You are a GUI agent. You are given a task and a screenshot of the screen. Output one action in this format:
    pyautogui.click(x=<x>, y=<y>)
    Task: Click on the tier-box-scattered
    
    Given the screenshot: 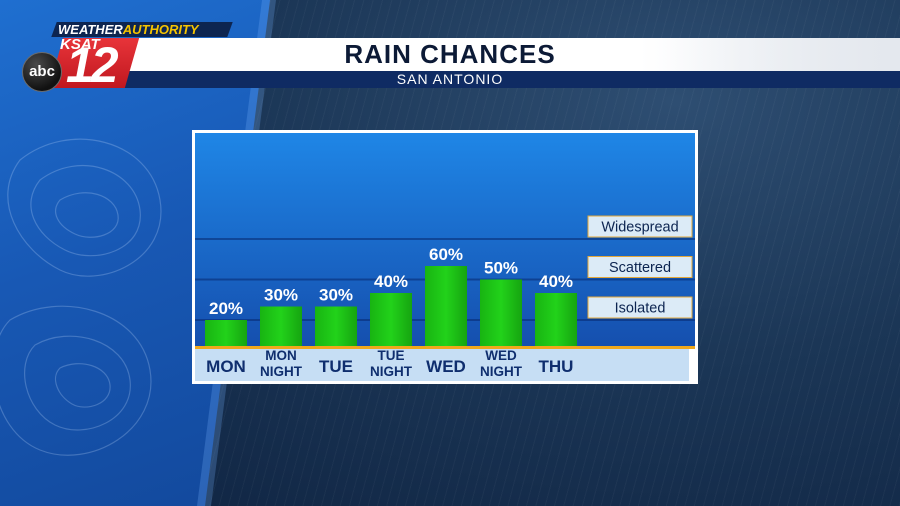 What is the action you would take?
    pyautogui.click(x=640, y=267)
    